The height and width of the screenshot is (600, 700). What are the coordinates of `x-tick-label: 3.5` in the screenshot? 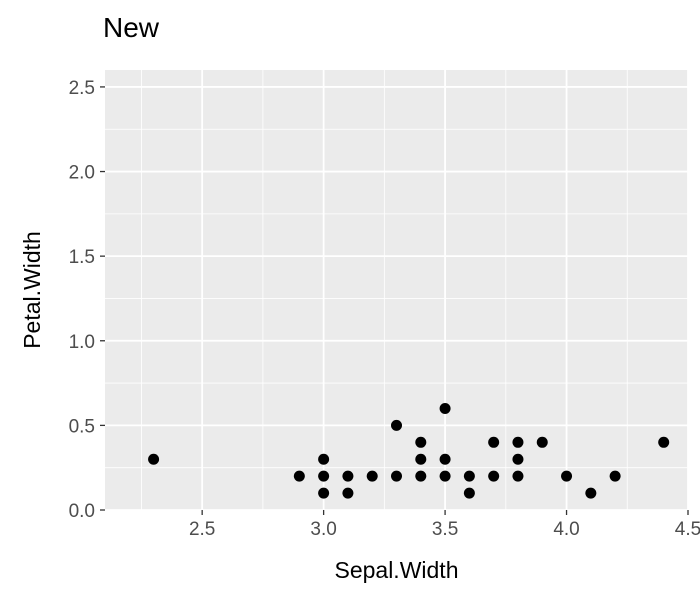 It's located at (445, 529).